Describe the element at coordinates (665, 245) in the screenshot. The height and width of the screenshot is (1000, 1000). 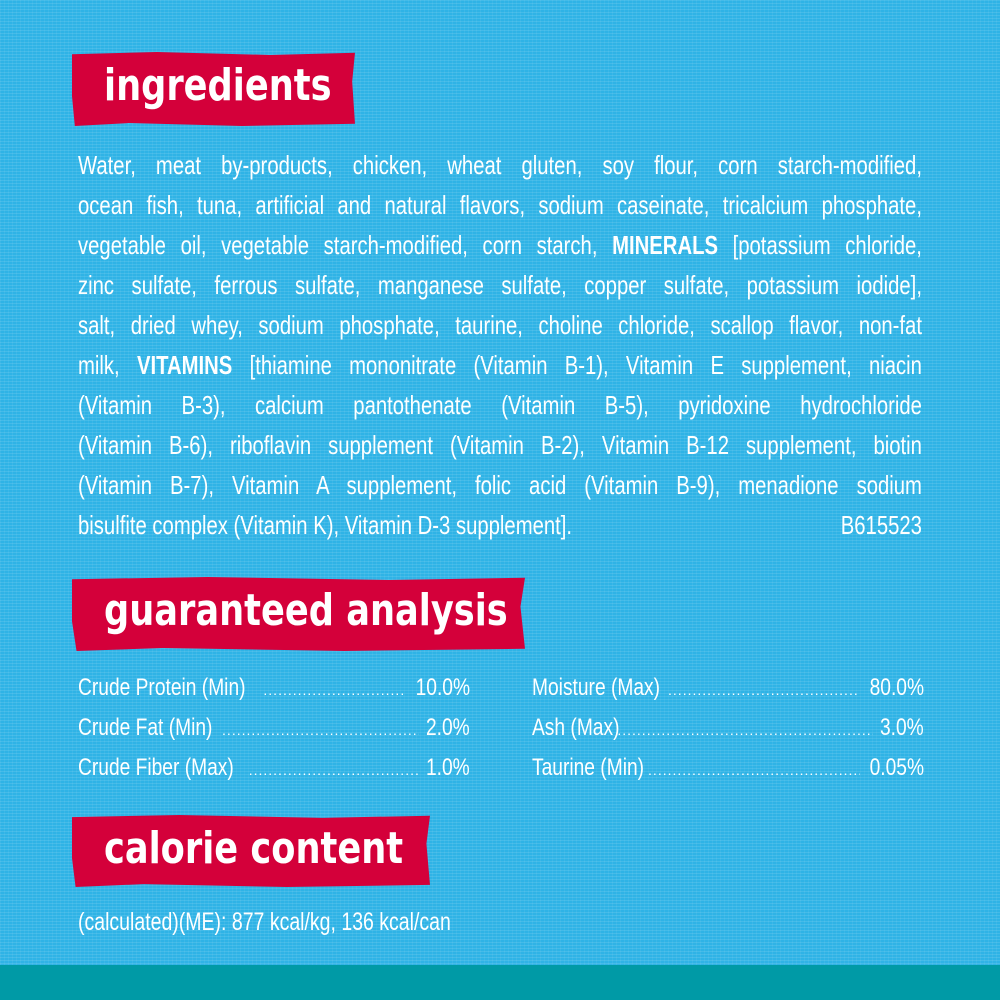
I see `bold-category: MINERALS` at that location.